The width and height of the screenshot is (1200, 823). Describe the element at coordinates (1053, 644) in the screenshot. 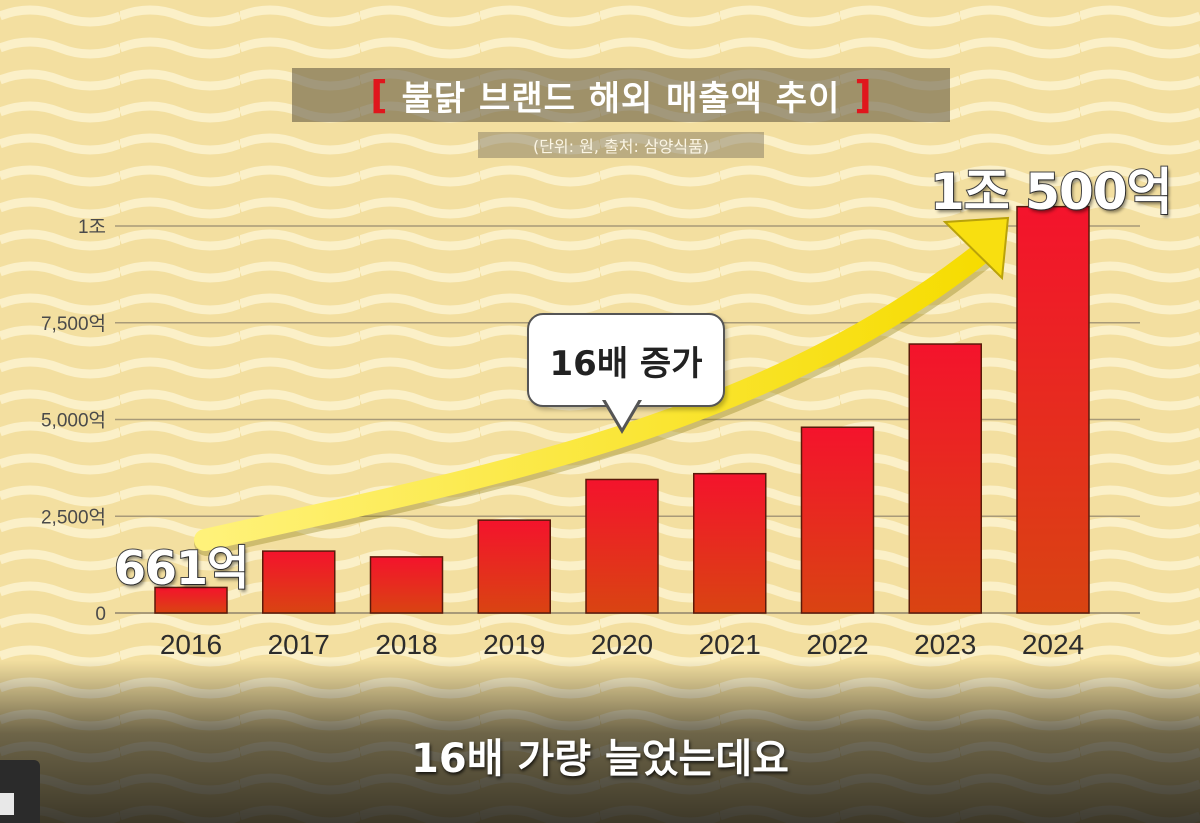

I see `x-tick-label: 2024` at that location.